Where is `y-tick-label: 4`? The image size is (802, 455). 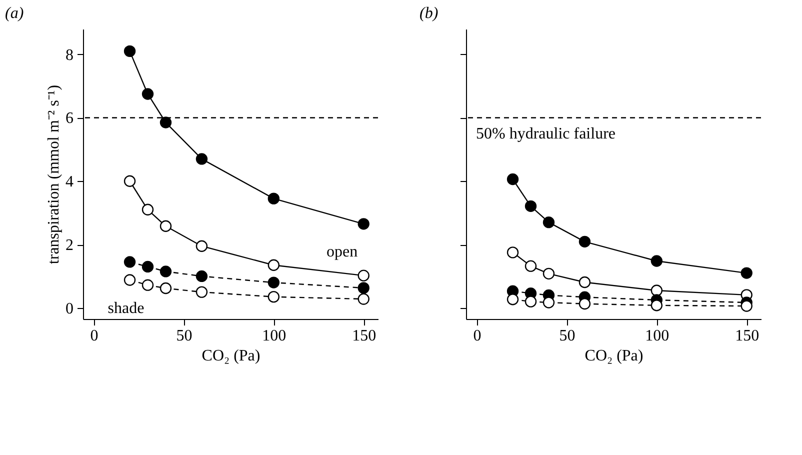
y-tick-label: 4 is located at coordinates (70, 182).